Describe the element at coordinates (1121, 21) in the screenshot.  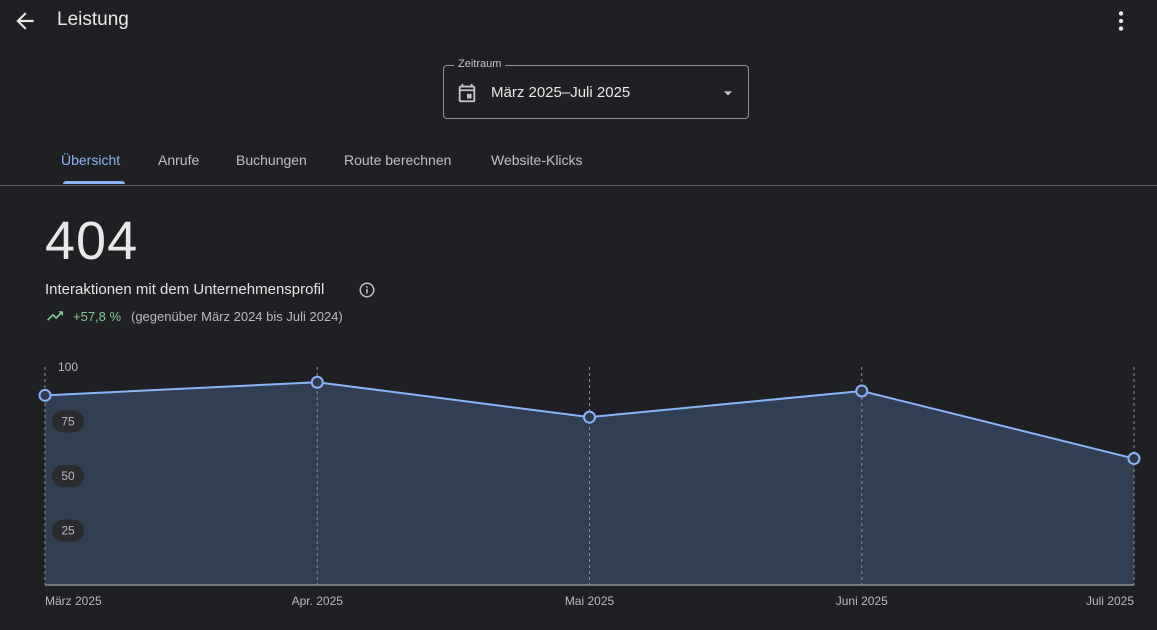
I see `more-vert-icon` at that location.